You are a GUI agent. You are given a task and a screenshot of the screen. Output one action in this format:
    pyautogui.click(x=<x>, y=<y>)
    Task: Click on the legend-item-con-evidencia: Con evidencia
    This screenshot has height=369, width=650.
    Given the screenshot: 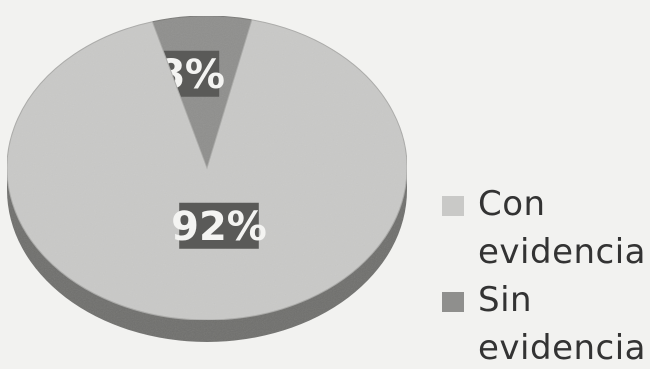 What is the action you would take?
    pyautogui.click(x=544, y=228)
    